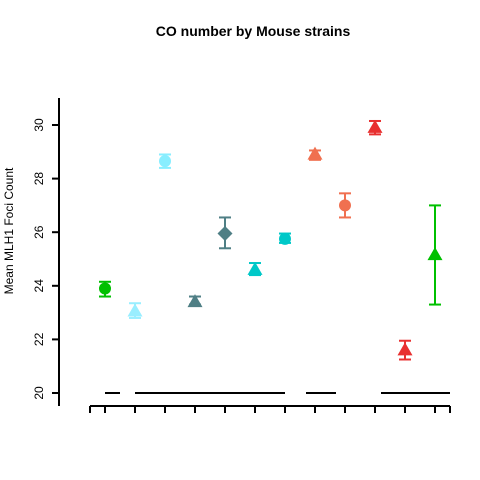 This screenshot has width=480, height=480. I want to click on marker-diamond, so click(225, 234).